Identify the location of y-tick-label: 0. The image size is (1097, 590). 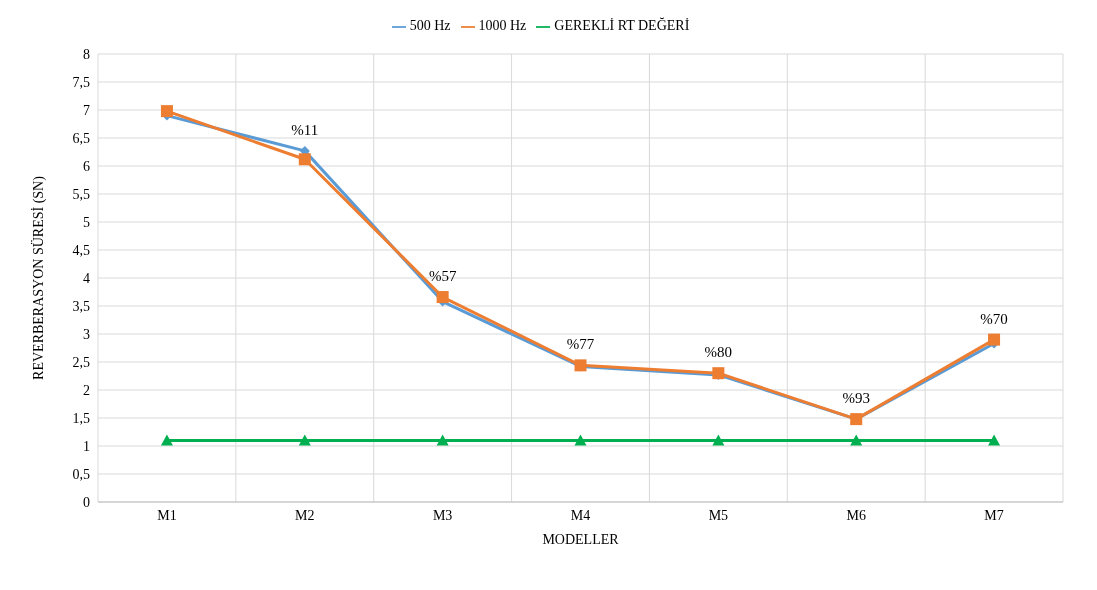
(86, 502).